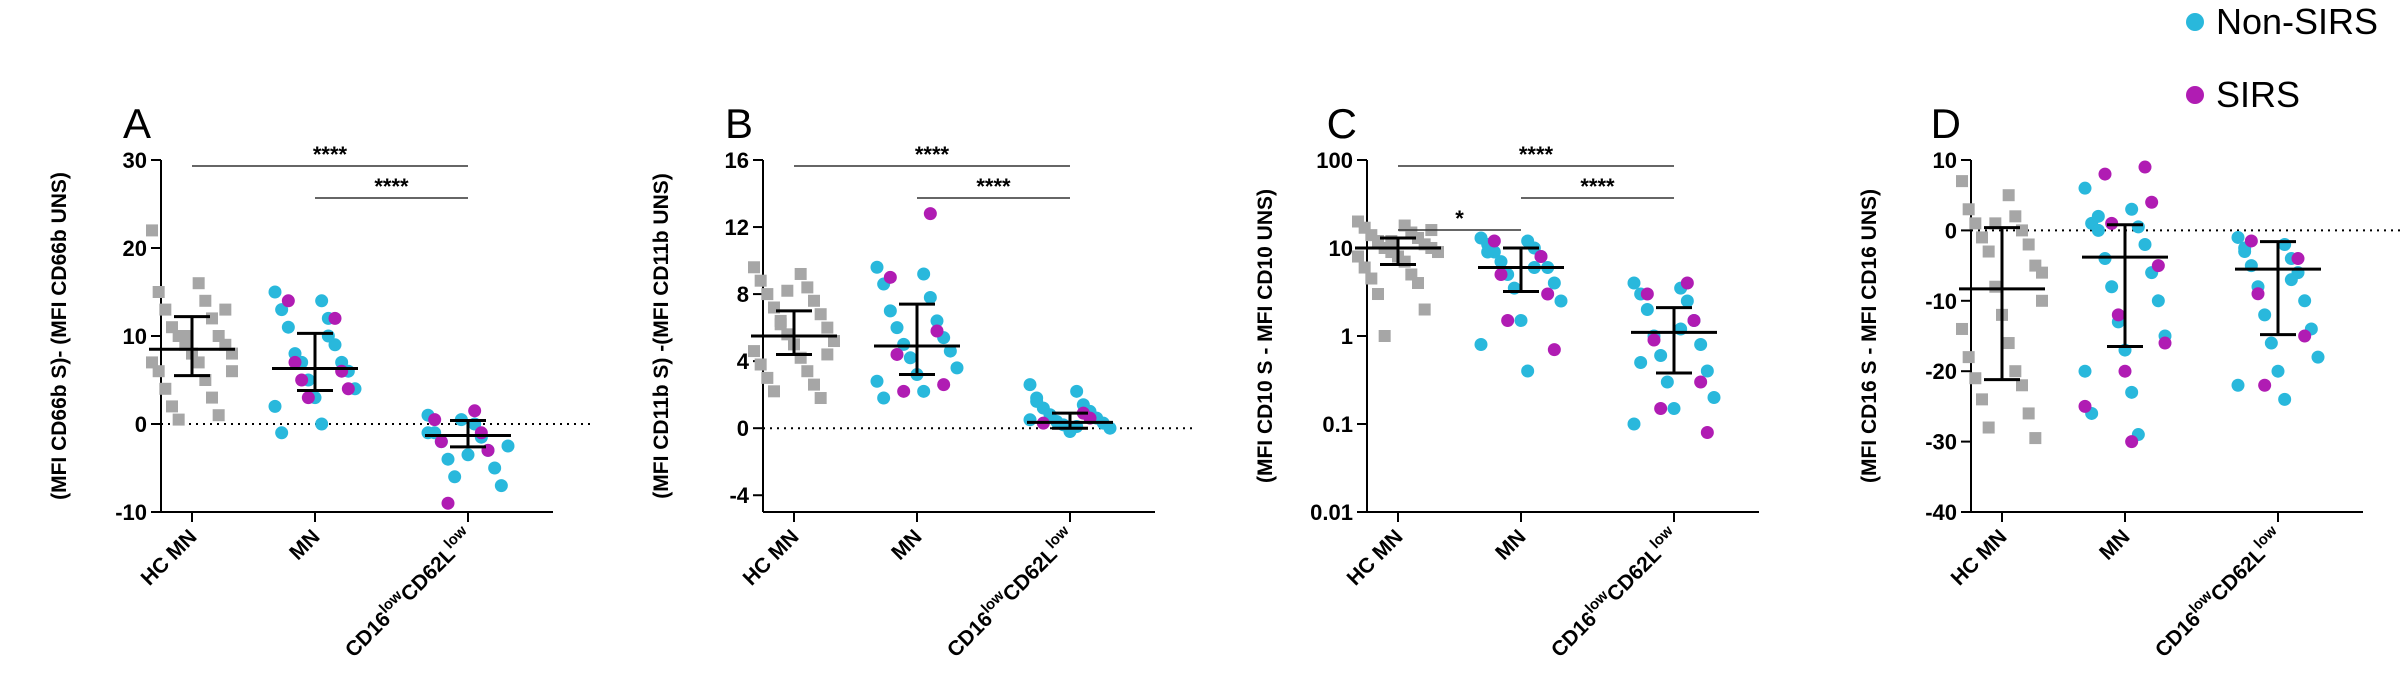 The height and width of the screenshot is (680, 2408). What do you see at coordinates (1979, 557) in the screenshot?
I see `x-tick-label: HC MN` at bounding box center [1979, 557].